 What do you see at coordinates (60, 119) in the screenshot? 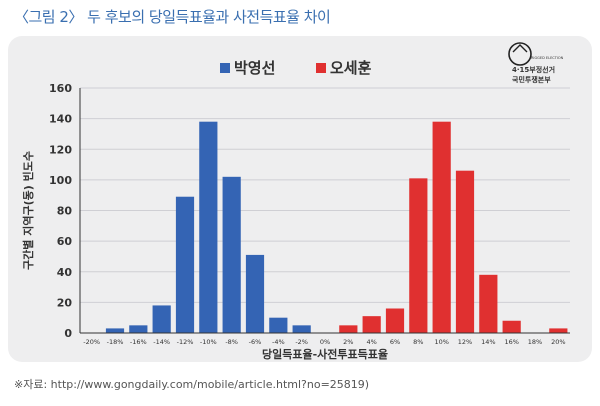
I see `y-tick-label: 140` at bounding box center [60, 119].